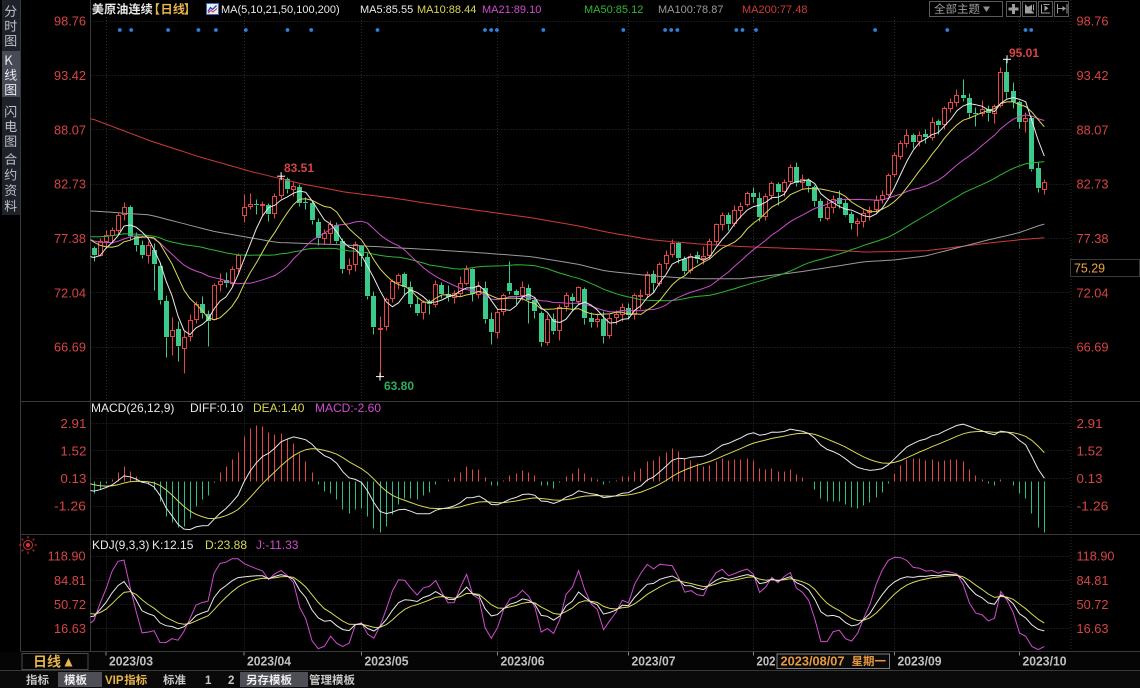  What do you see at coordinates (613, 10) in the screenshot?
I see `svg-text: MA50:85.12` at bounding box center [613, 10].